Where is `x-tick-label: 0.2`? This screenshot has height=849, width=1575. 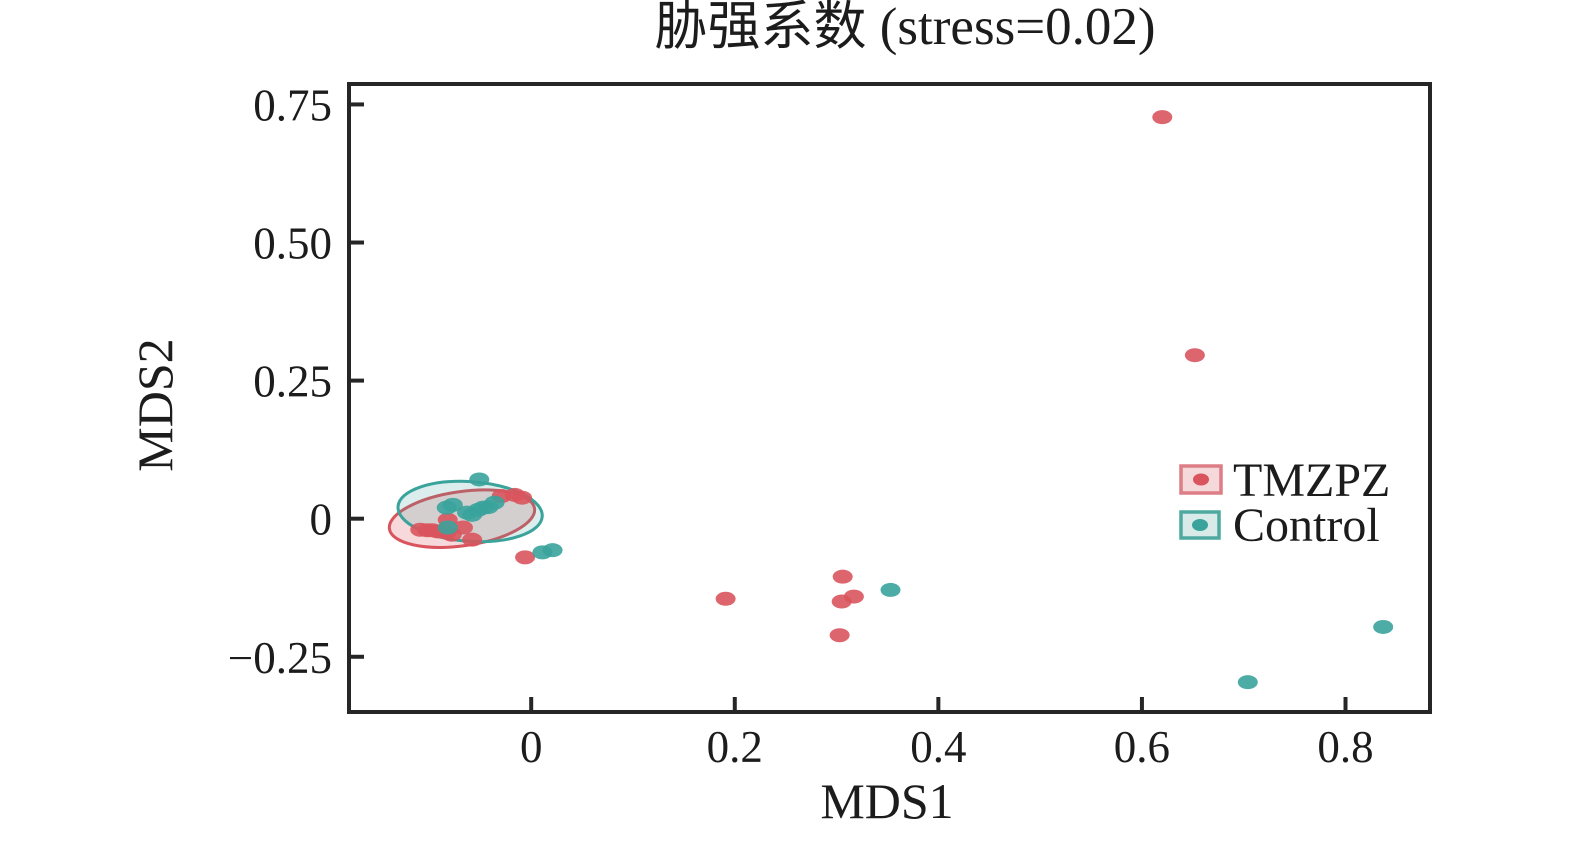 x-tick-label: 0.2 is located at coordinates (735, 747).